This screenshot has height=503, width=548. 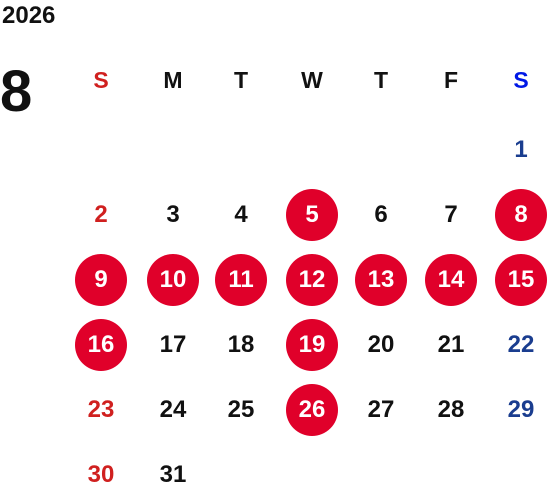 What do you see at coordinates (451, 409) in the screenshot?
I see `day-28: 28` at bounding box center [451, 409].